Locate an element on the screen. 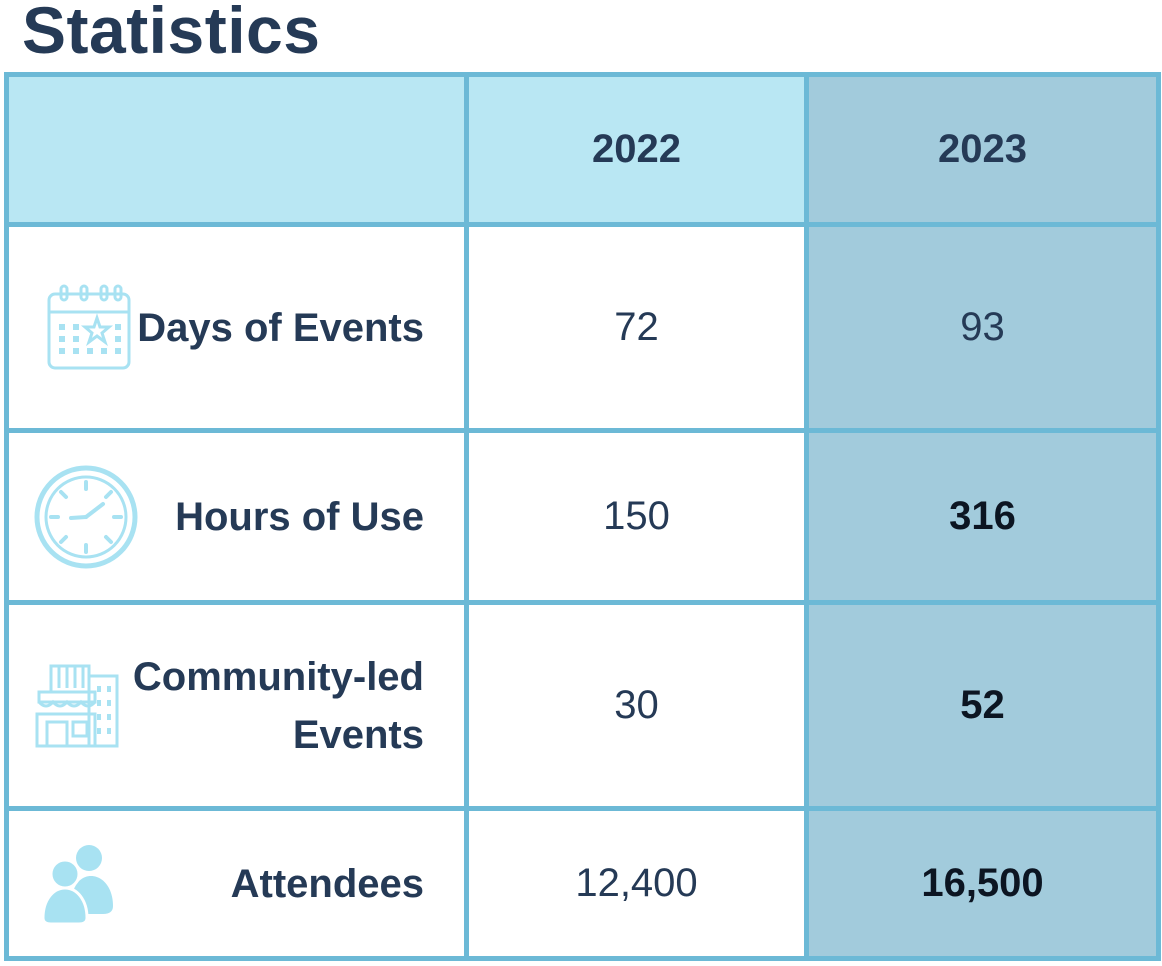 This screenshot has width=1162, height=966. clock-icon is located at coordinates (86, 516).